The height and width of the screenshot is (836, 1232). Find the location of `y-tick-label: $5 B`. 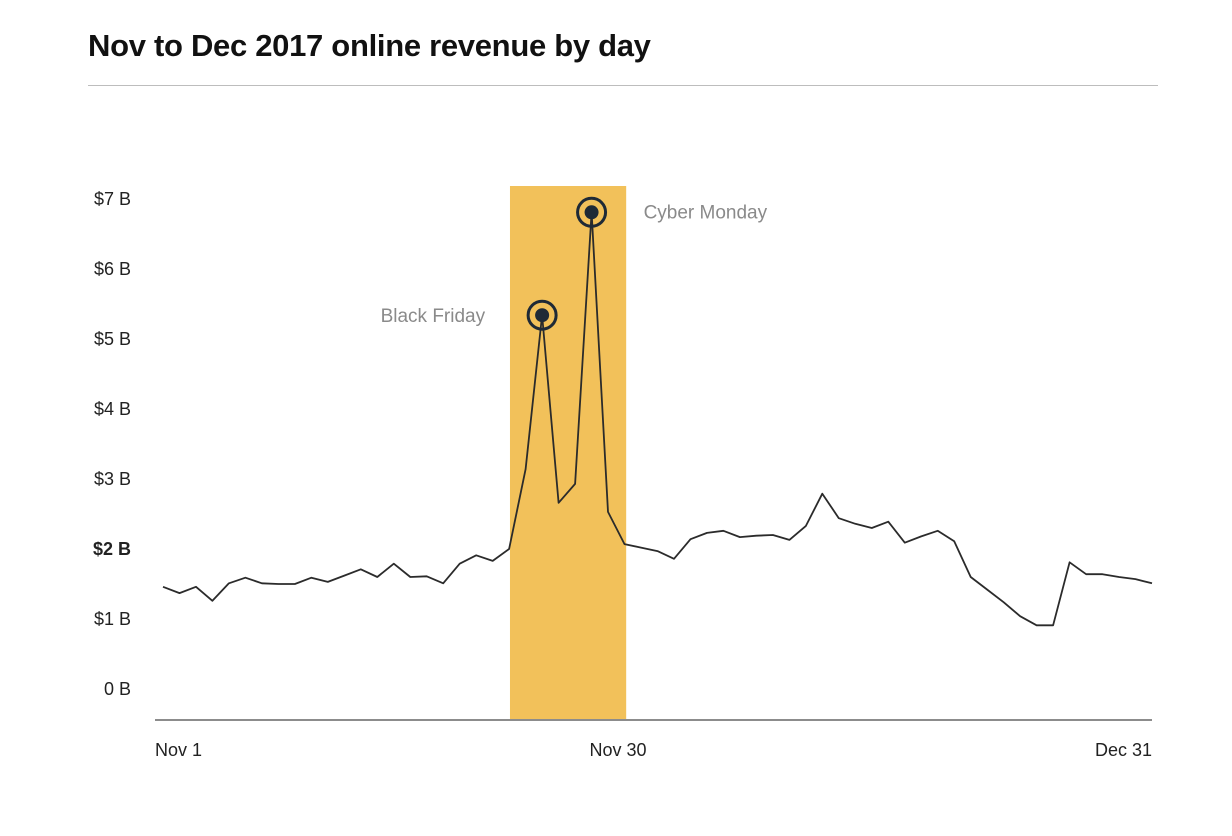

y-tick-label: $5 B is located at coordinates (112, 339).